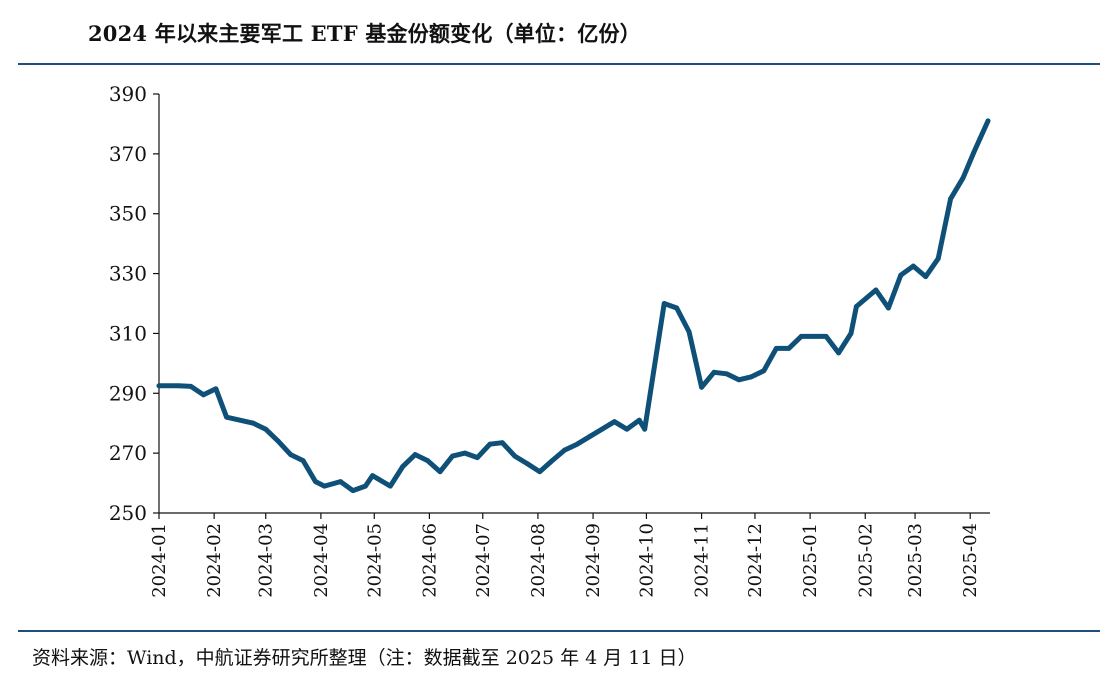 The image size is (1118, 677). Describe the element at coordinates (810, 560) in the screenshot. I see `x-tick-label: 2025-01` at that location.